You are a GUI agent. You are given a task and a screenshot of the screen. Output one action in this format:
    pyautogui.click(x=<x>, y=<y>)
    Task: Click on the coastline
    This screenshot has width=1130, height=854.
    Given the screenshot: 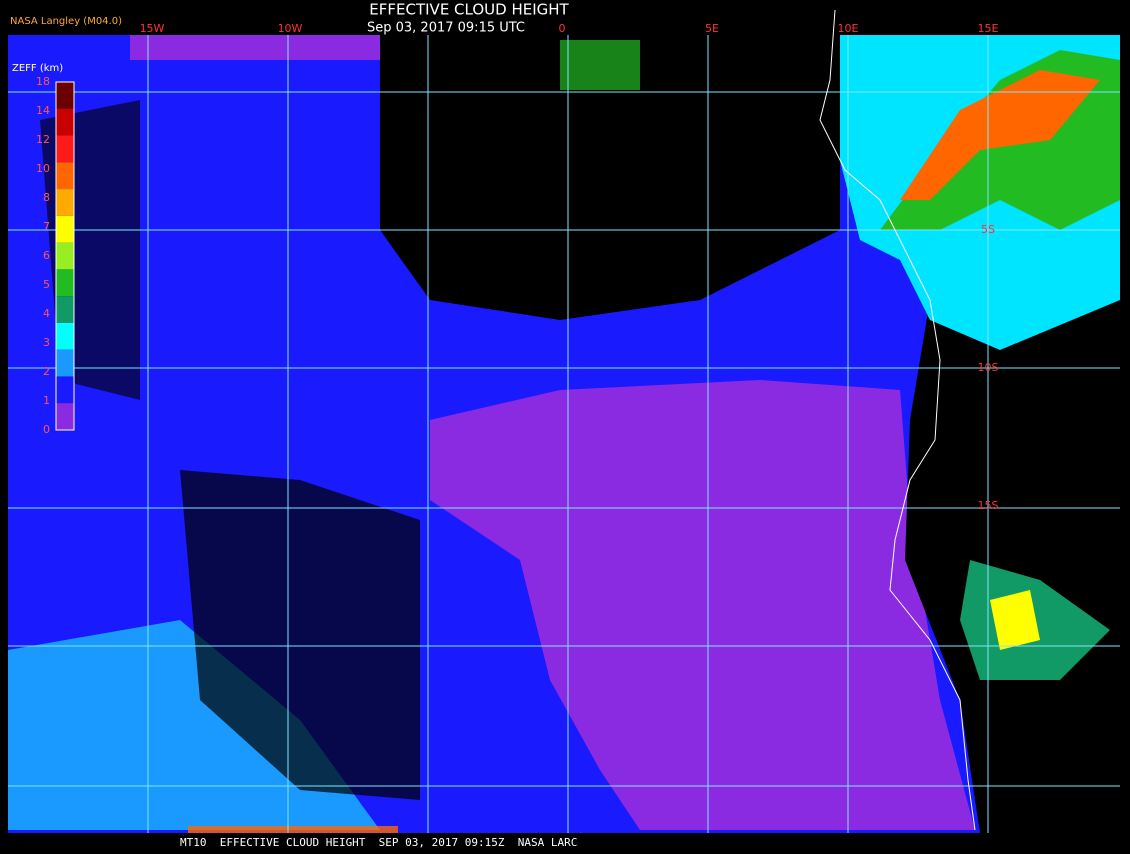 What is the action you would take?
    pyautogui.click(x=897, y=420)
    